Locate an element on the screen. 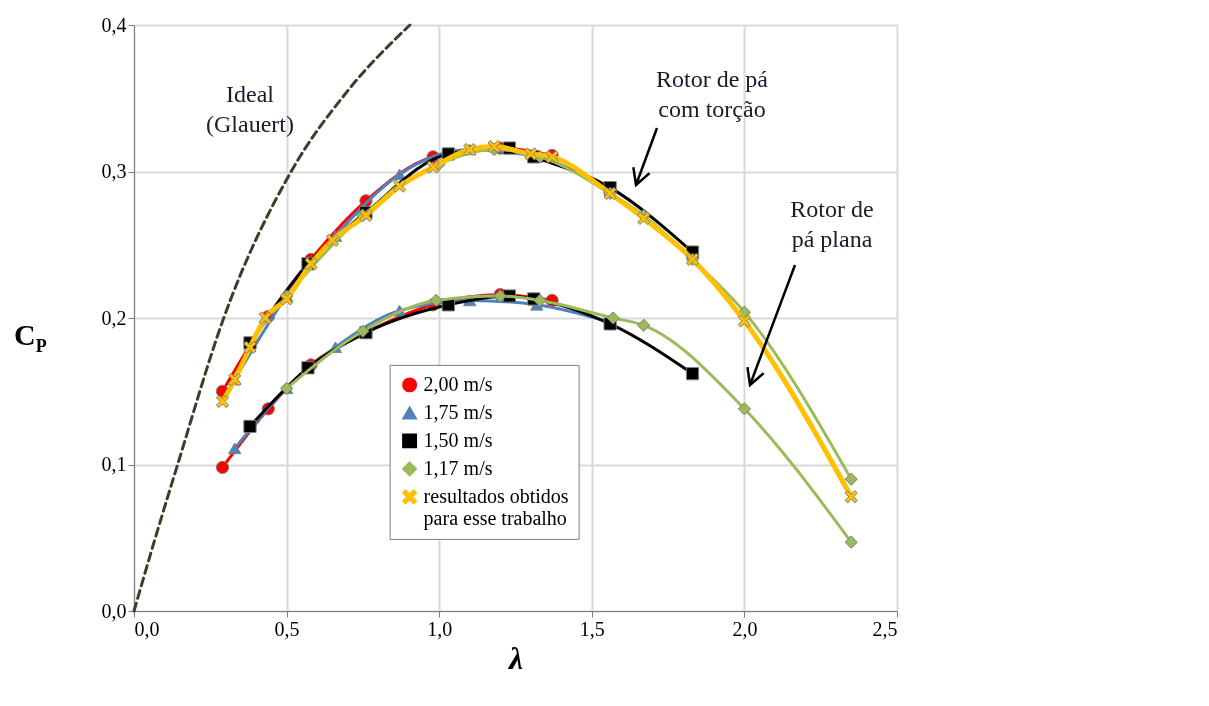 This screenshot has height=706, width=1209. annotation: Rotor de pá com torção is located at coordinates (712, 94).